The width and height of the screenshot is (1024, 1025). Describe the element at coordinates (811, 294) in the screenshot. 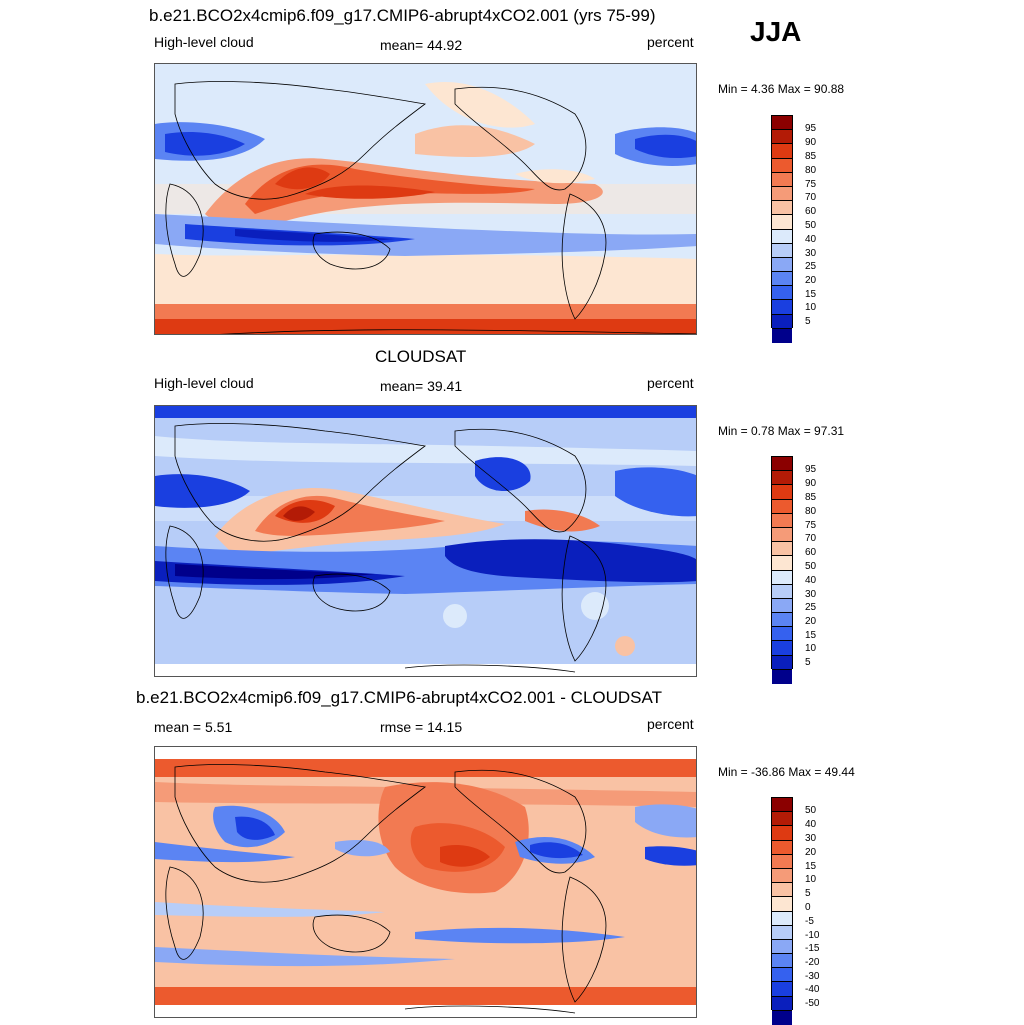

I see `cb1-label: 15` at that location.